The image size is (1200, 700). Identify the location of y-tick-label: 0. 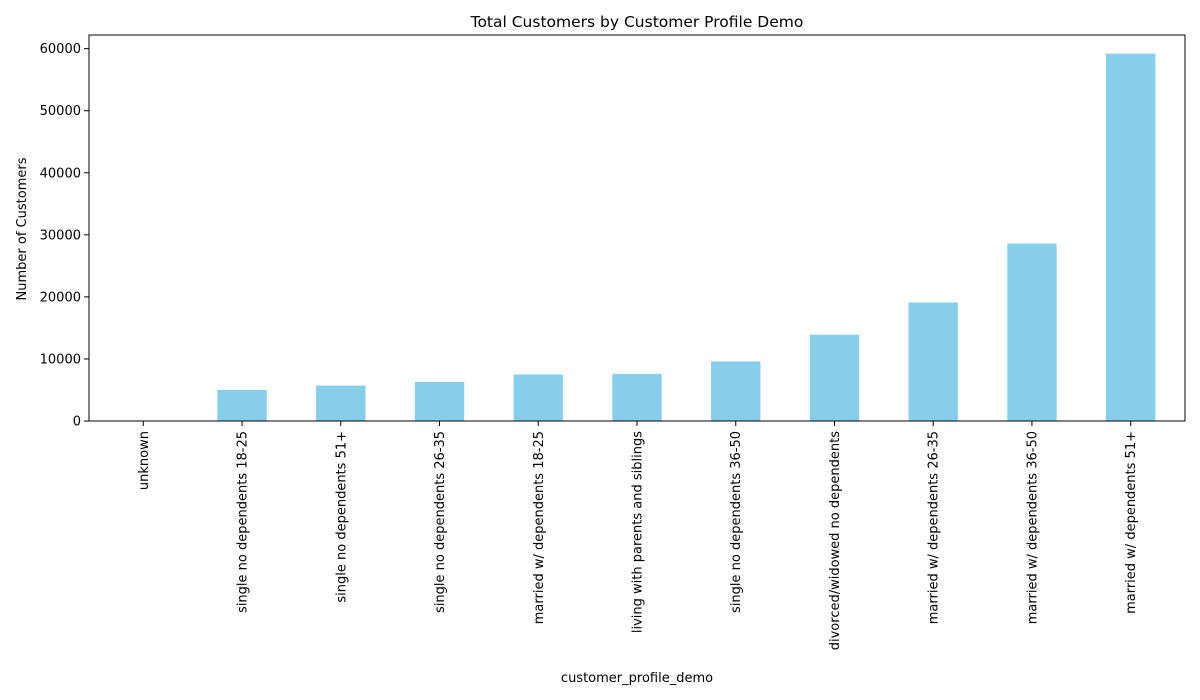
(77, 422).